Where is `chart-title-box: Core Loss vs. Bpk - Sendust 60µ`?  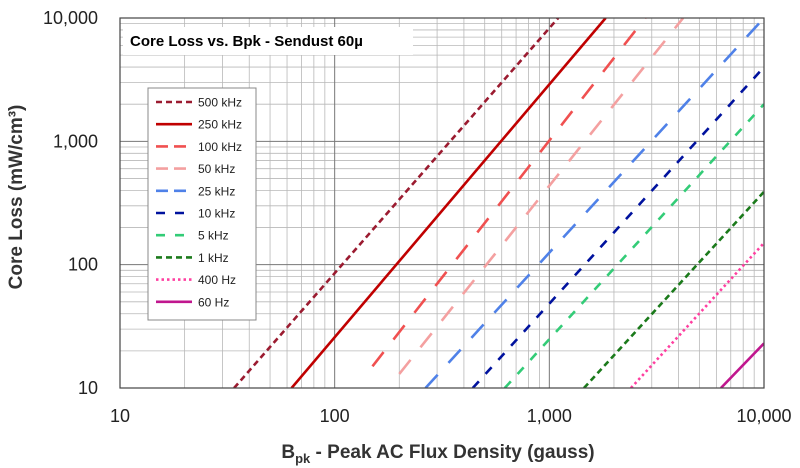
chart-title-box: Core Loss vs. Bpk - Sendust 60µ is located at coordinates (268, 41).